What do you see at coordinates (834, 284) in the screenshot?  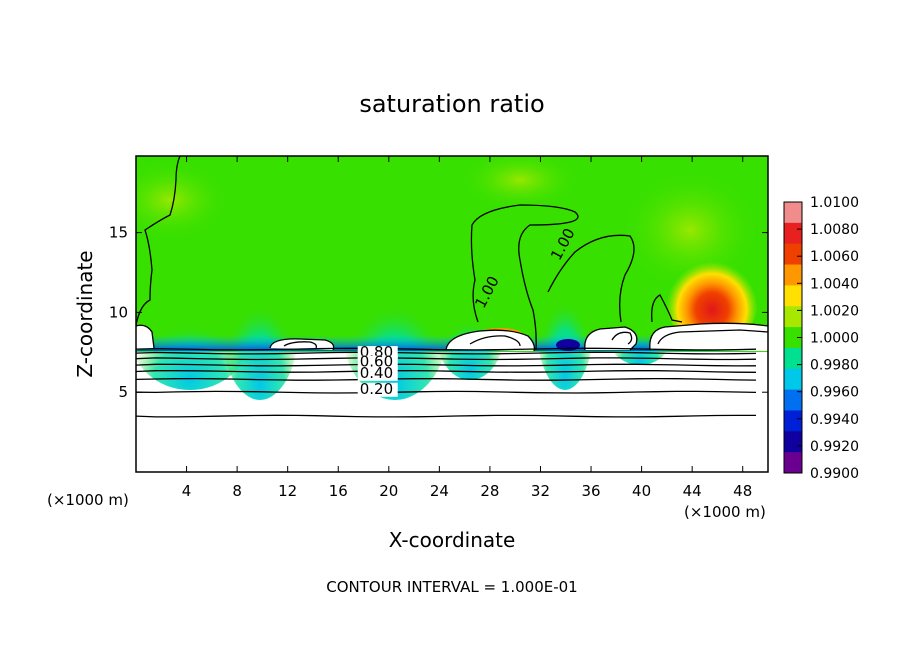 I see `colorbar-tick-label: 1.0040` at bounding box center [834, 284].